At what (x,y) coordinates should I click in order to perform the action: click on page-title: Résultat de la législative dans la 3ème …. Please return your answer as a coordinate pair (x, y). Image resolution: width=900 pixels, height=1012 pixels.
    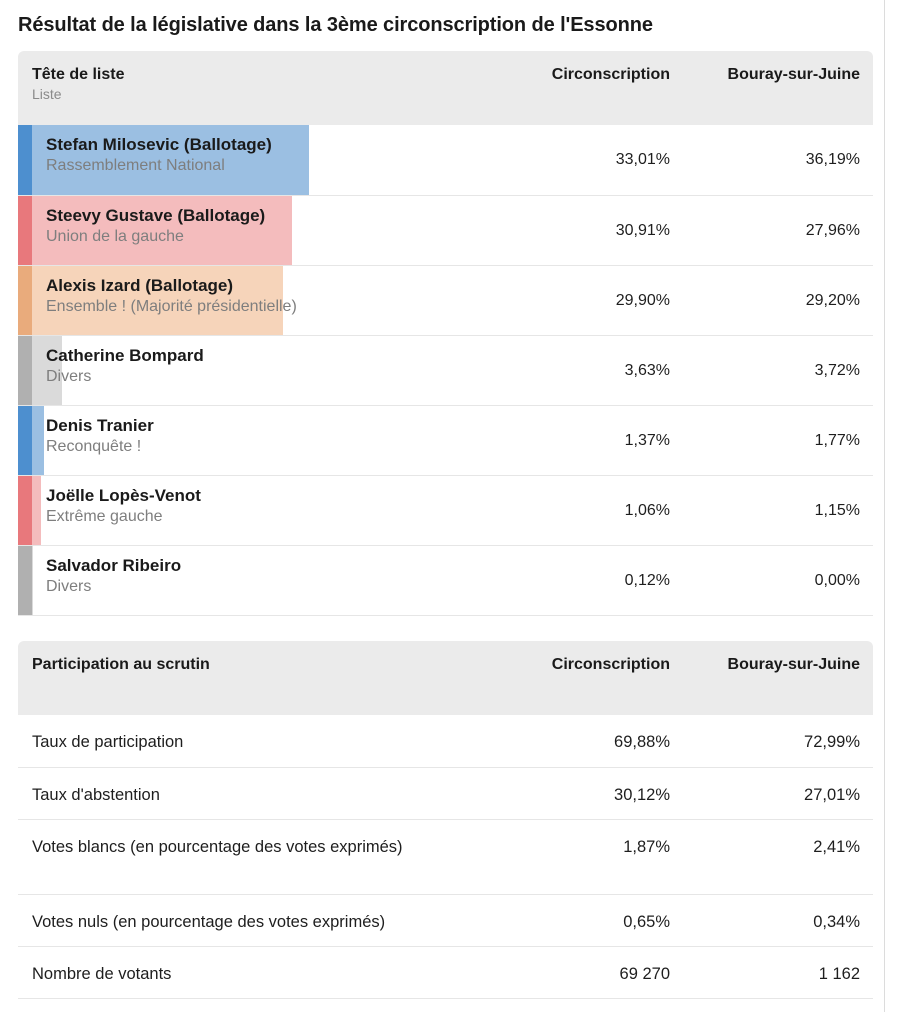
    Looking at the image, I should click on (335, 25).